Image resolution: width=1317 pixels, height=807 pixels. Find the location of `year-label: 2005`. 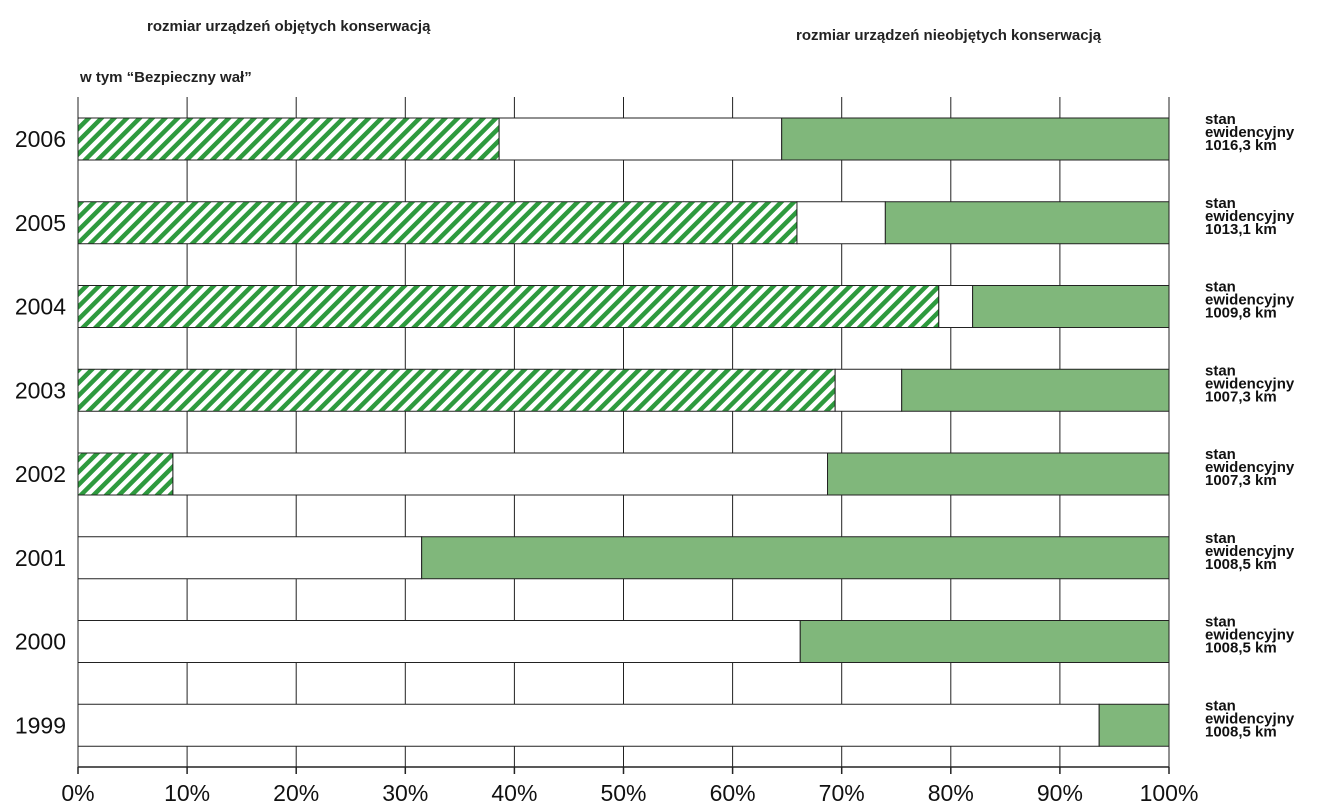

year-label: 2005 is located at coordinates (40, 223).